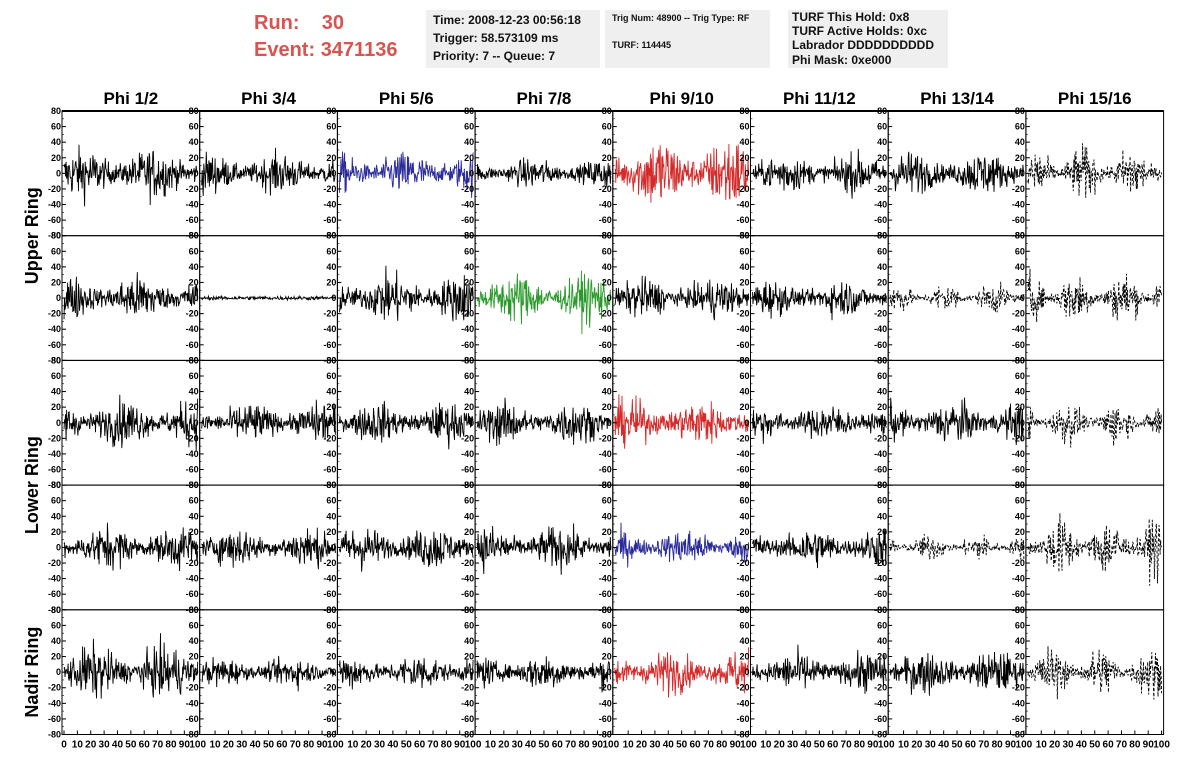 This screenshot has width=1196, height=772. What do you see at coordinates (669, 745) in the screenshot?
I see `x-tick-label: 40` at bounding box center [669, 745].